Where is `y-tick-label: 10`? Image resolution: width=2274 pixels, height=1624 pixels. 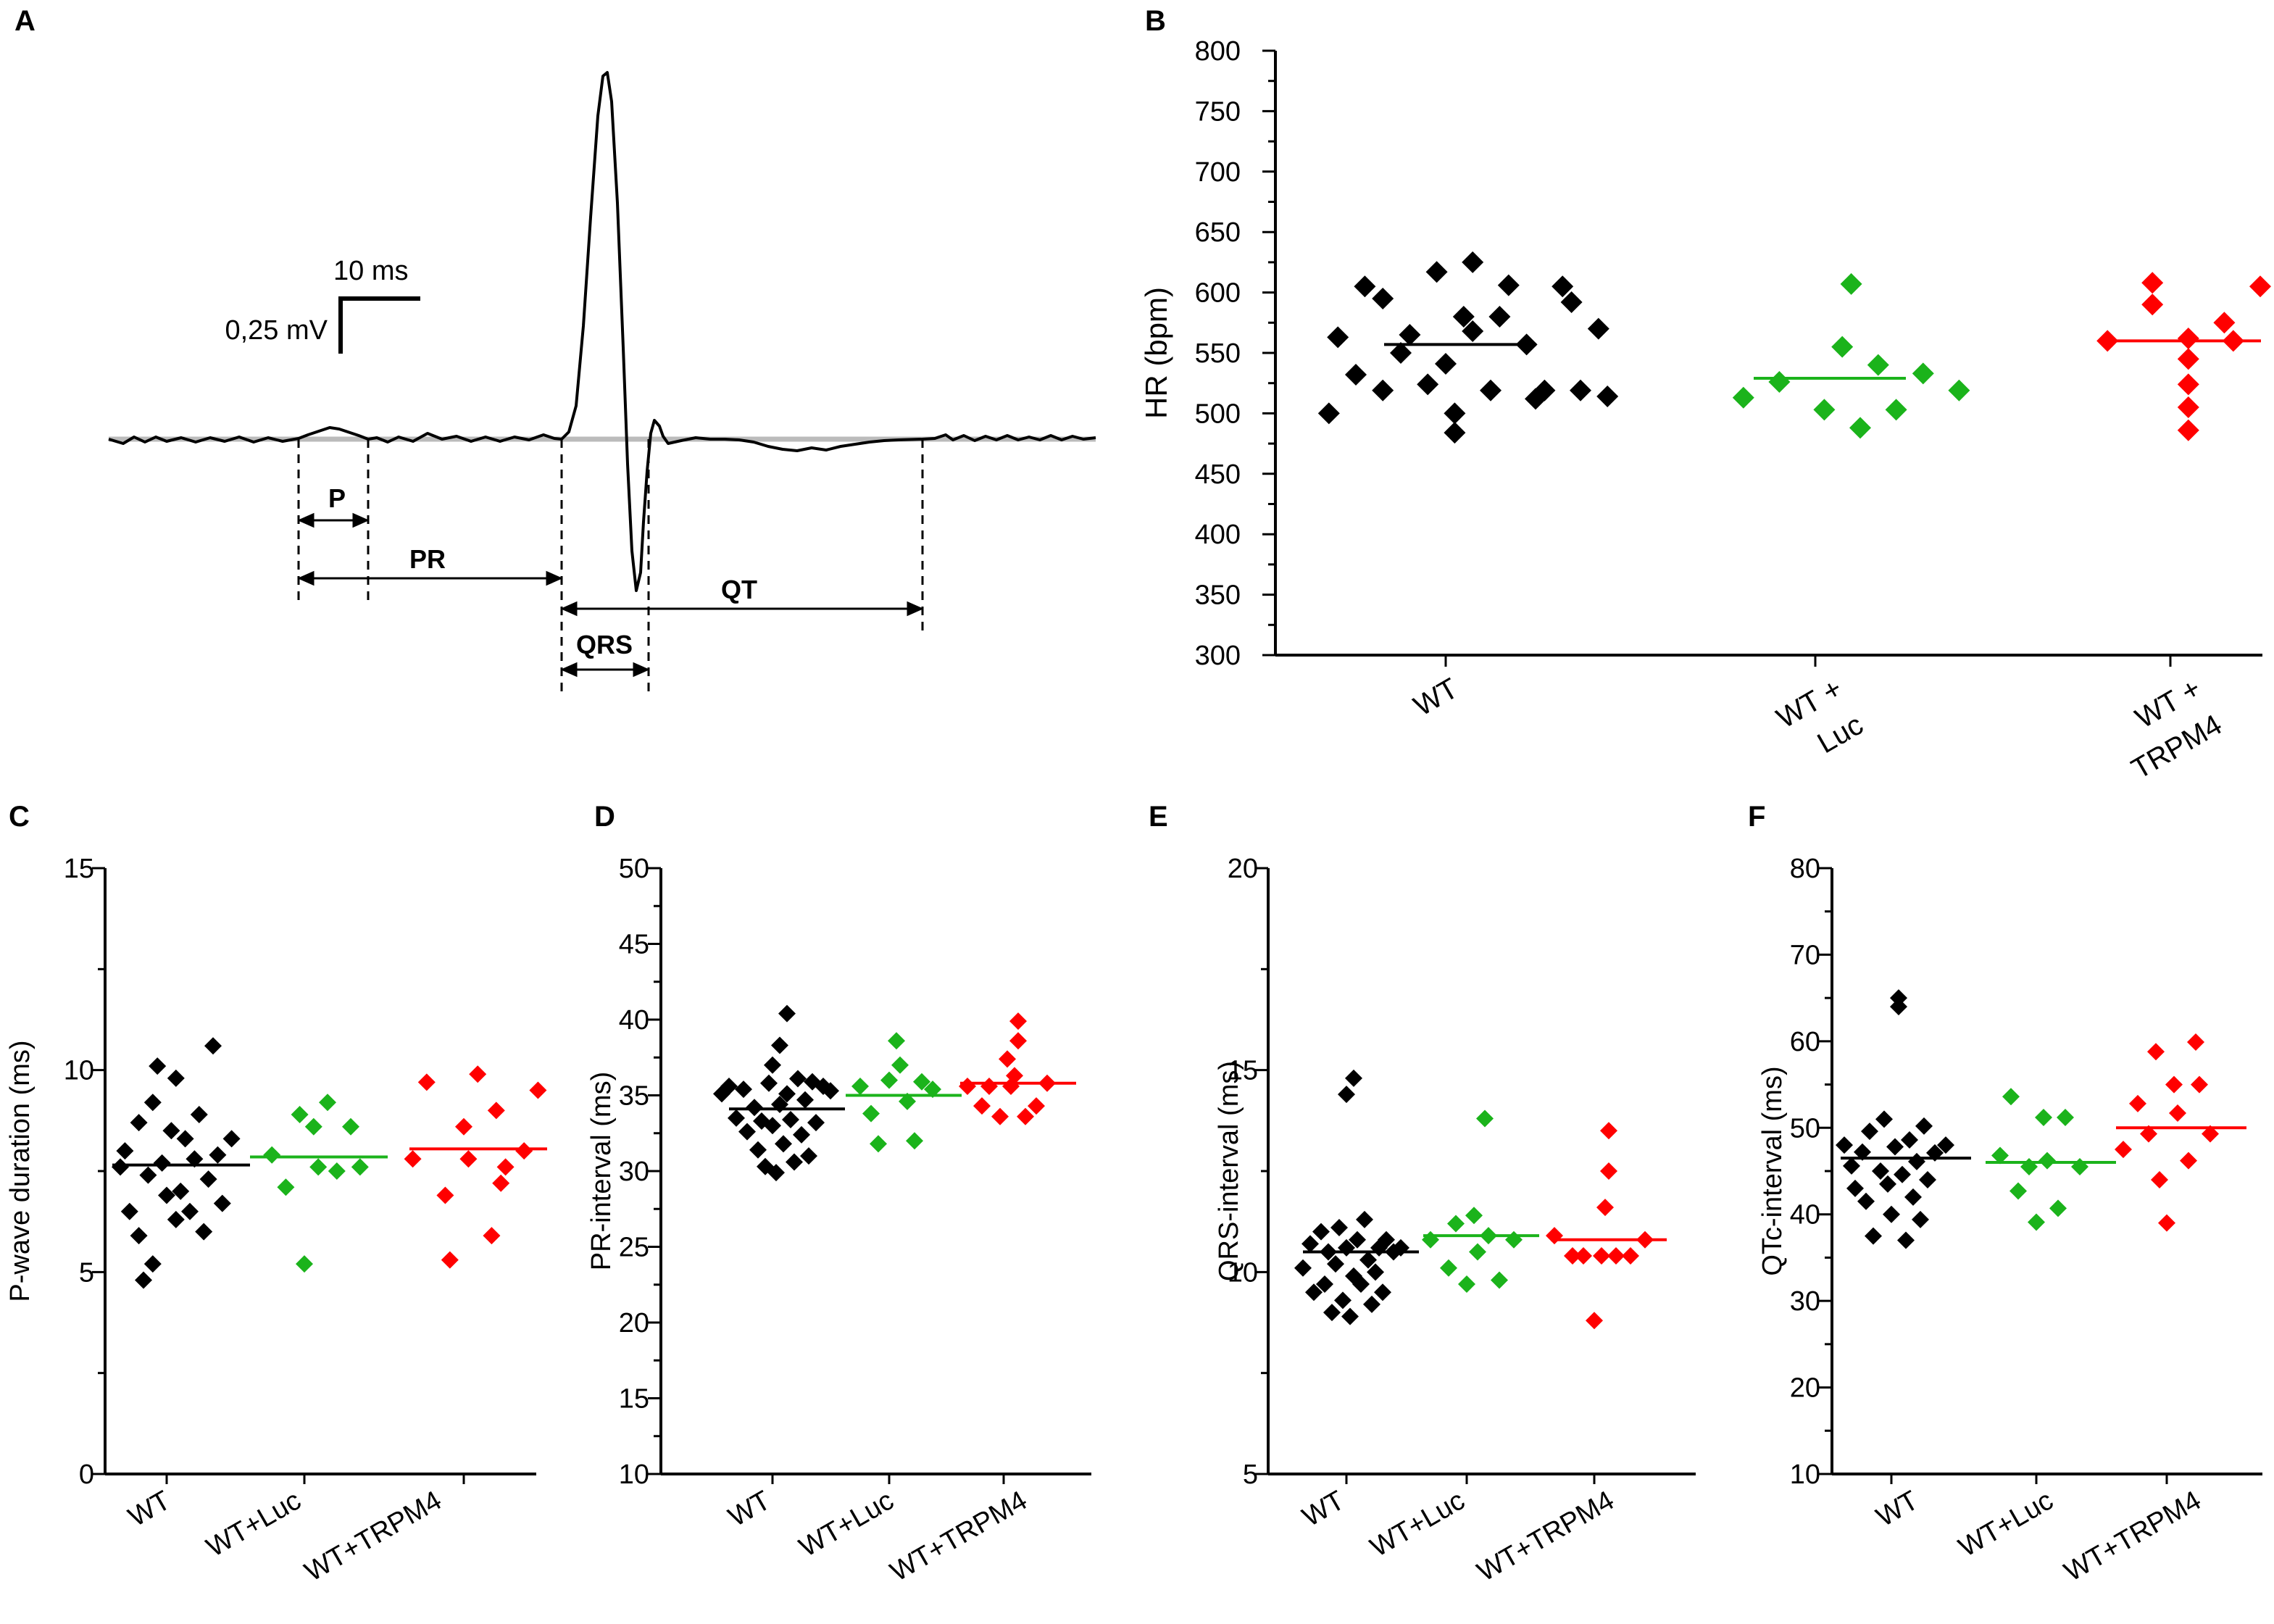 y-tick-label: 10 is located at coordinates (634, 1474).